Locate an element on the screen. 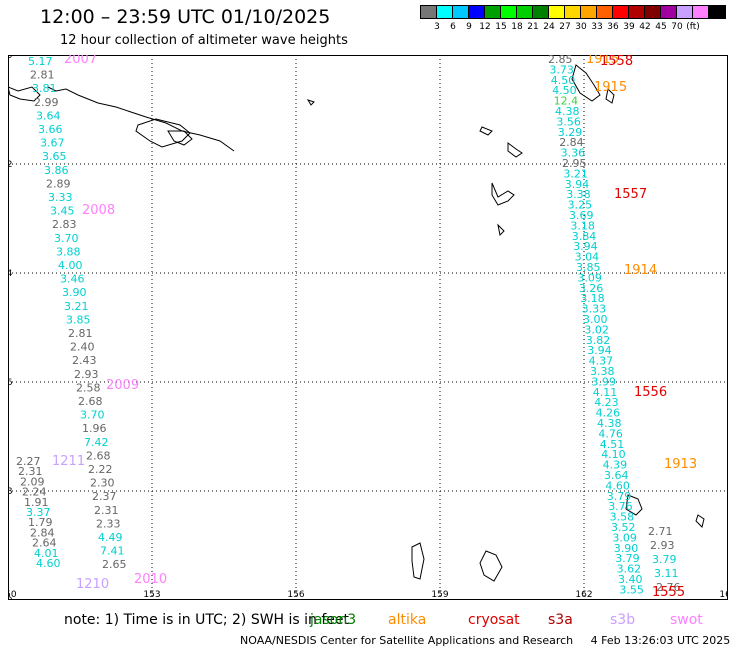 The image size is (740, 650). swh-value-east: 3.52 is located at coordinates (623, 527).